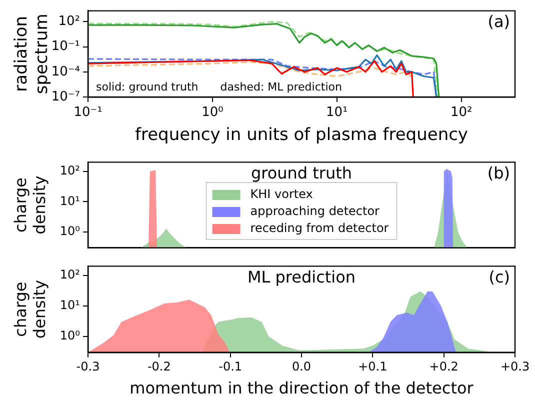  I want to click on x-tick-label: -0.3, so click(88, 367).